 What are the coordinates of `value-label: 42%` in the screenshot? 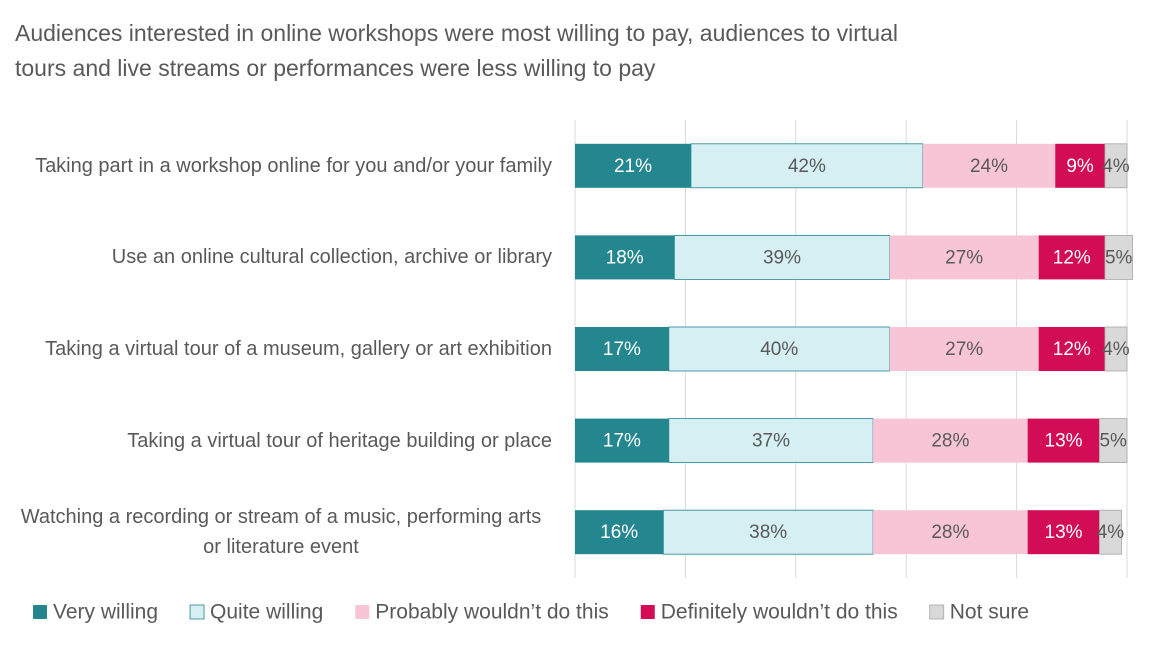 It's located at (807, 166).